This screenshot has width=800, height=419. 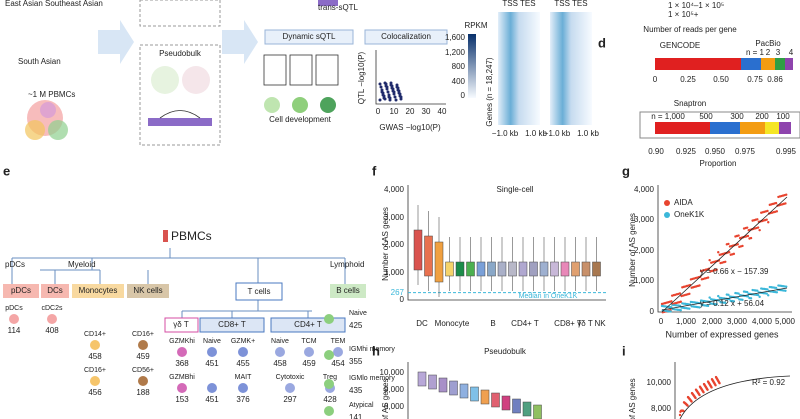 I want to click on label: 500, so click(x=706, y=116).